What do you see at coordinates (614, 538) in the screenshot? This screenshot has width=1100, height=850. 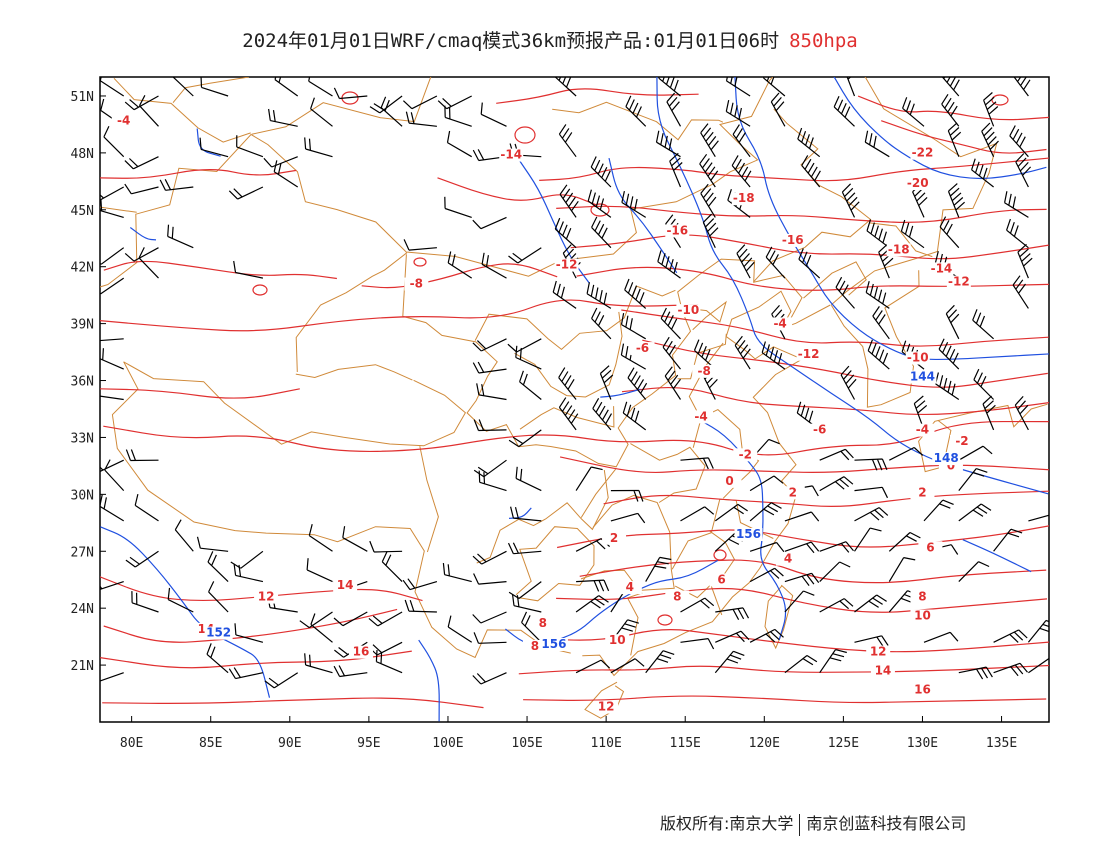 I see `temperature-label: 2` at bounding box center [614, 538].